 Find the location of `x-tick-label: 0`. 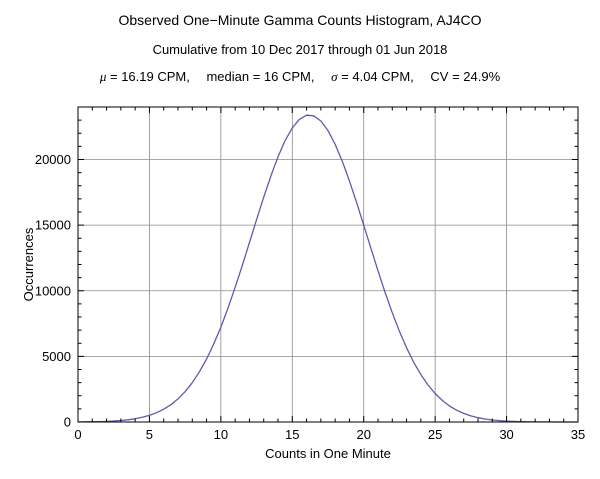

x-tick-label: 0 is located at coordinates (77, 434).